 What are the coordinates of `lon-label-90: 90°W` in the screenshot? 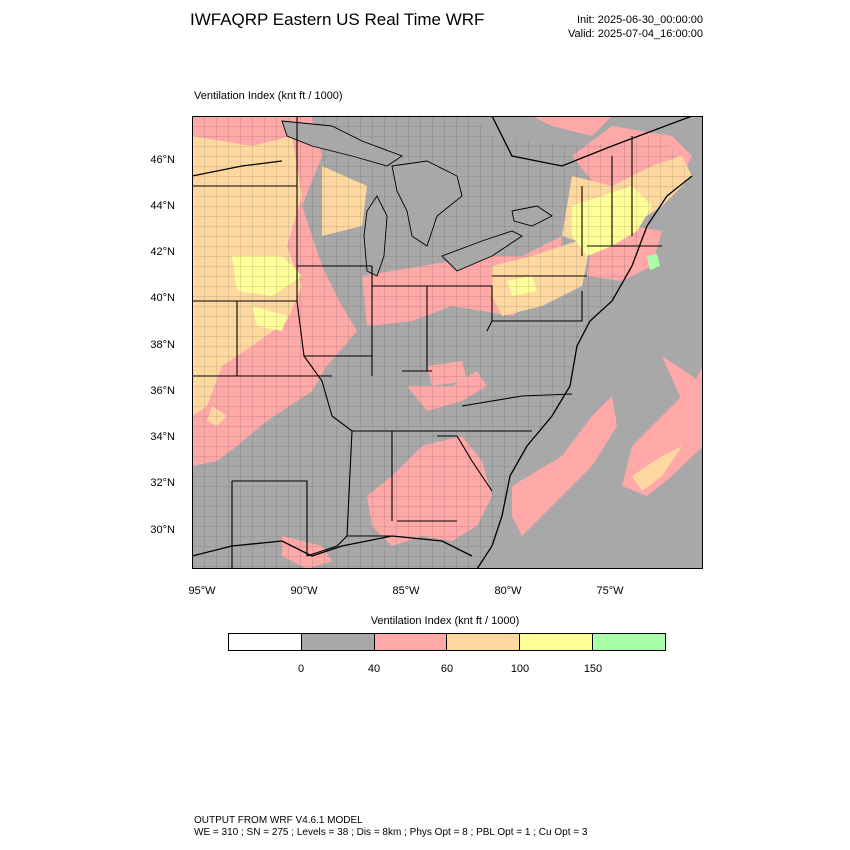 It's located at (304, 591).